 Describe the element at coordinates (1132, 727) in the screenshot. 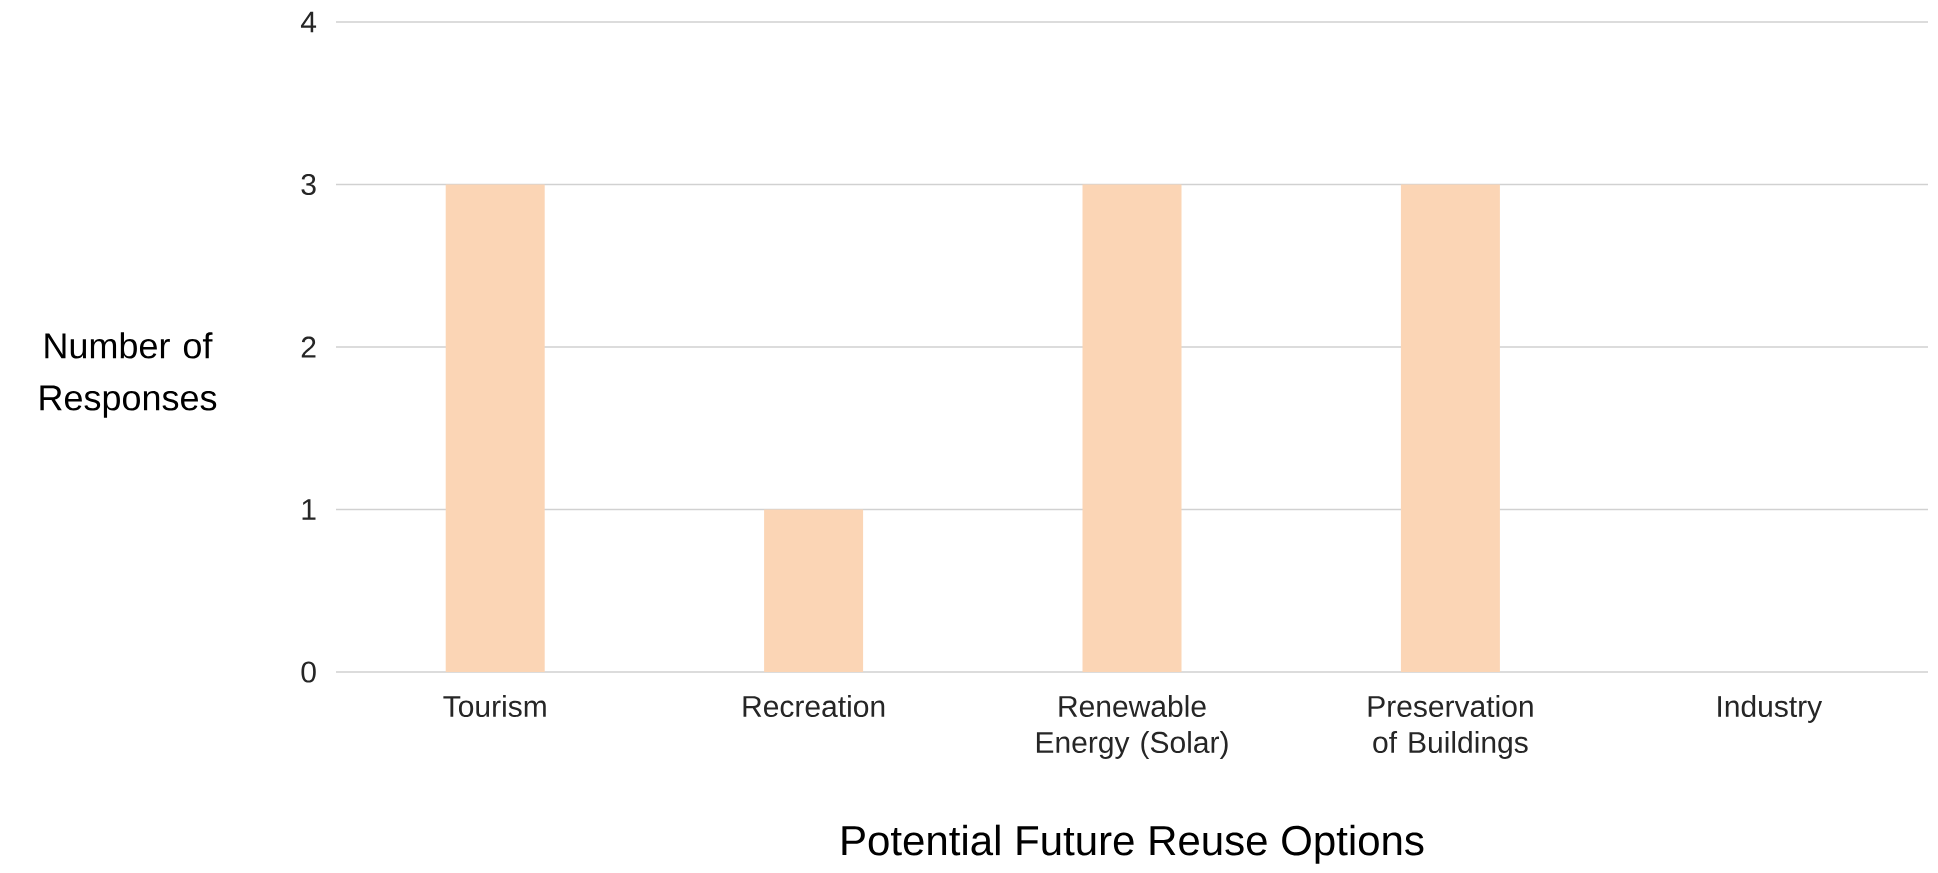

I see `x-tick-label: Renewable Energy (Solar)` at that location.